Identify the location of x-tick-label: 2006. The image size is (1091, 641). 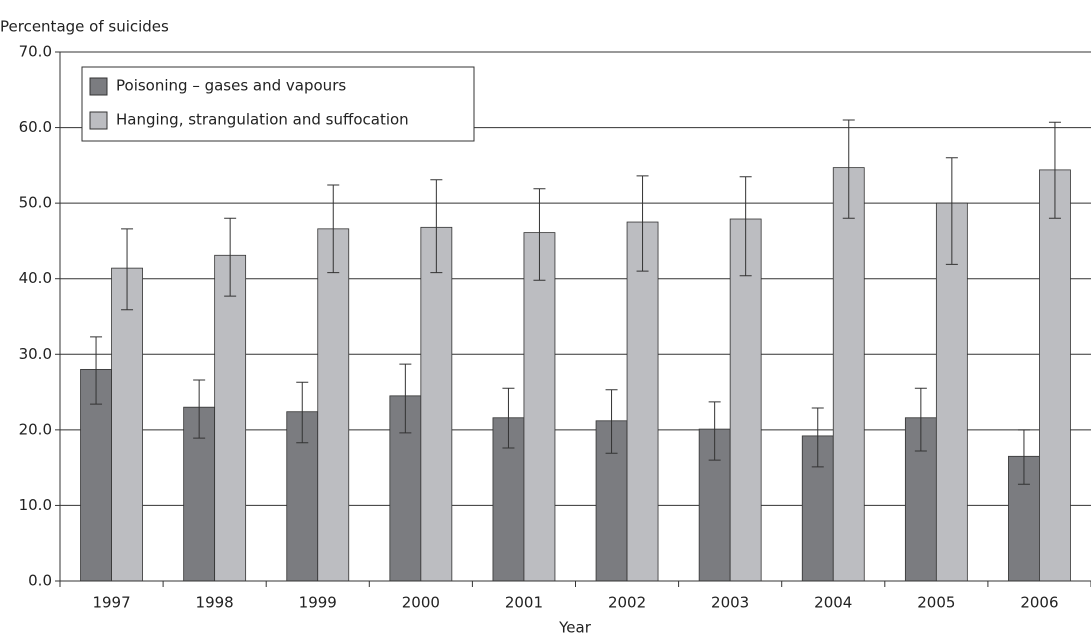
(1039, 603).